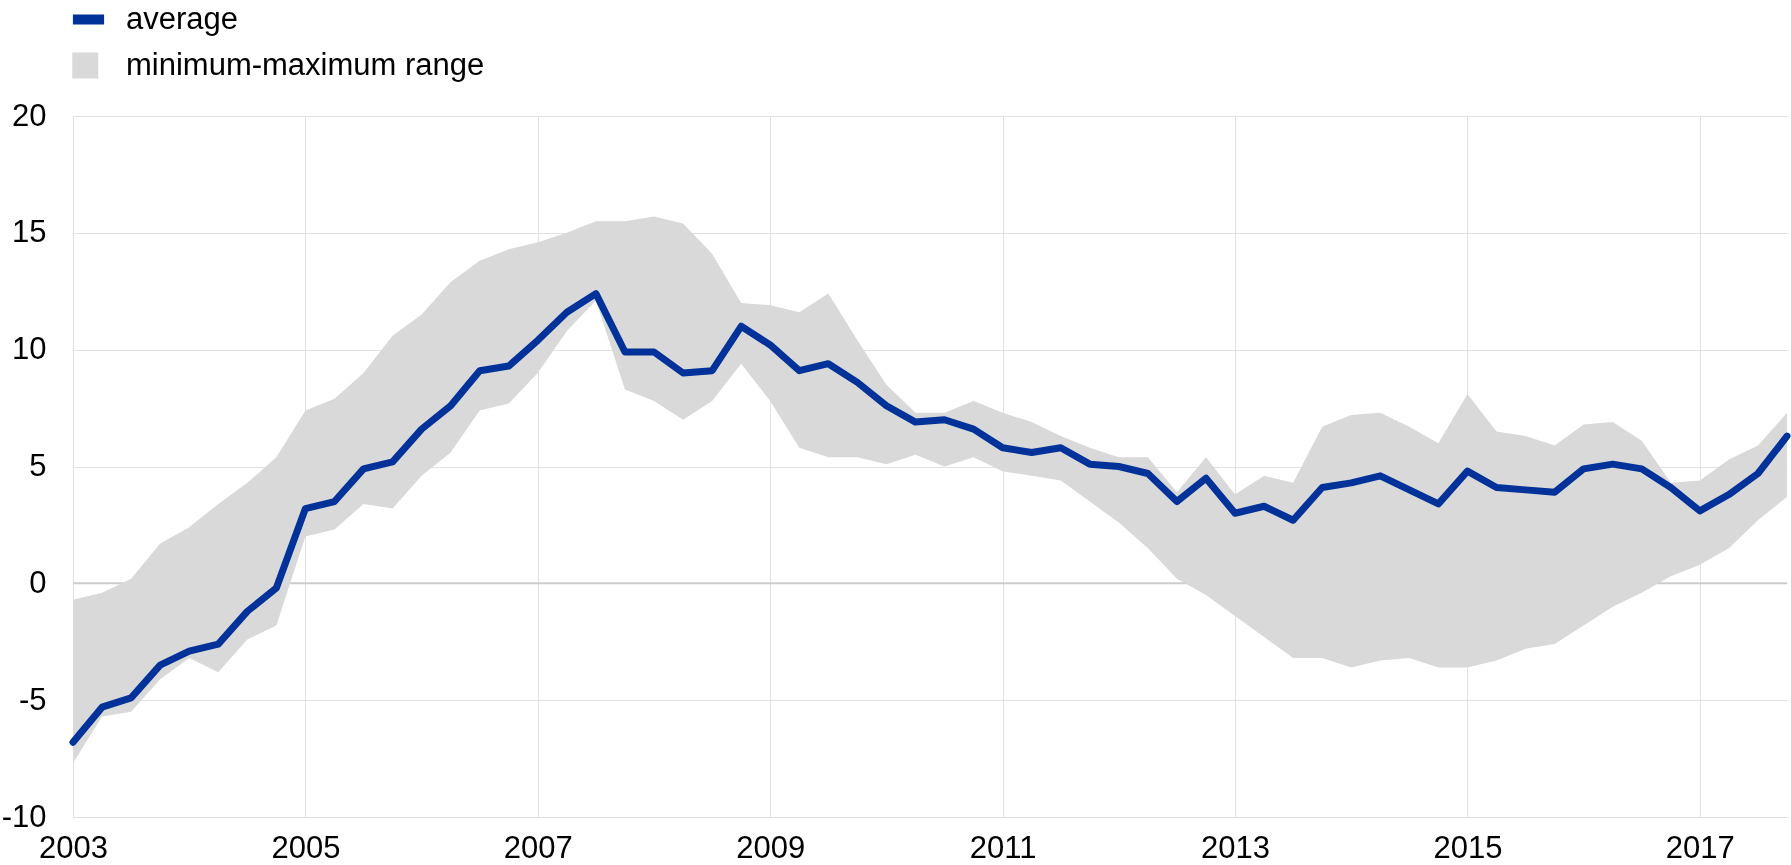 Image resolution: width=1791 pixels, height=865 pixels. I want to click on y-tick-label: 10, so click(29, 349).